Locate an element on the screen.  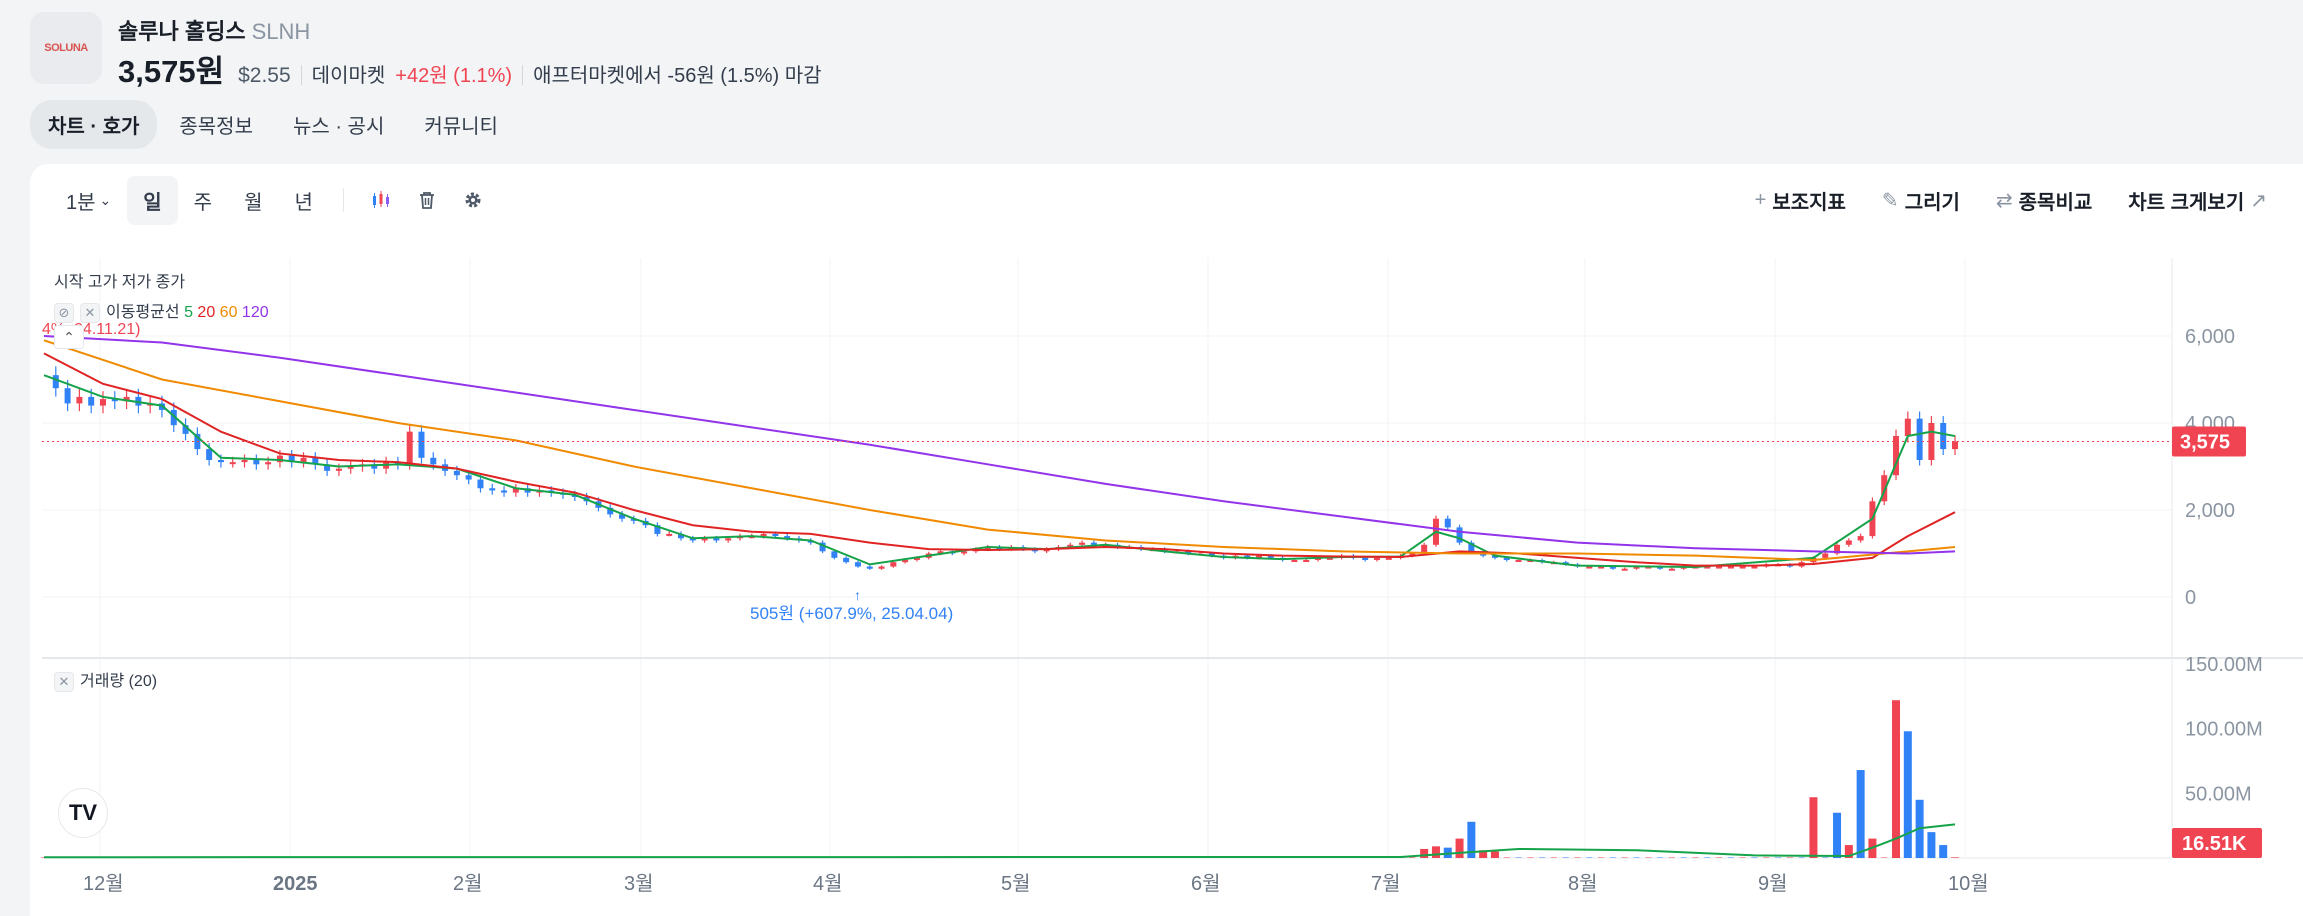
compare-label: 종목비교 is located at coordinates (2055, 202).